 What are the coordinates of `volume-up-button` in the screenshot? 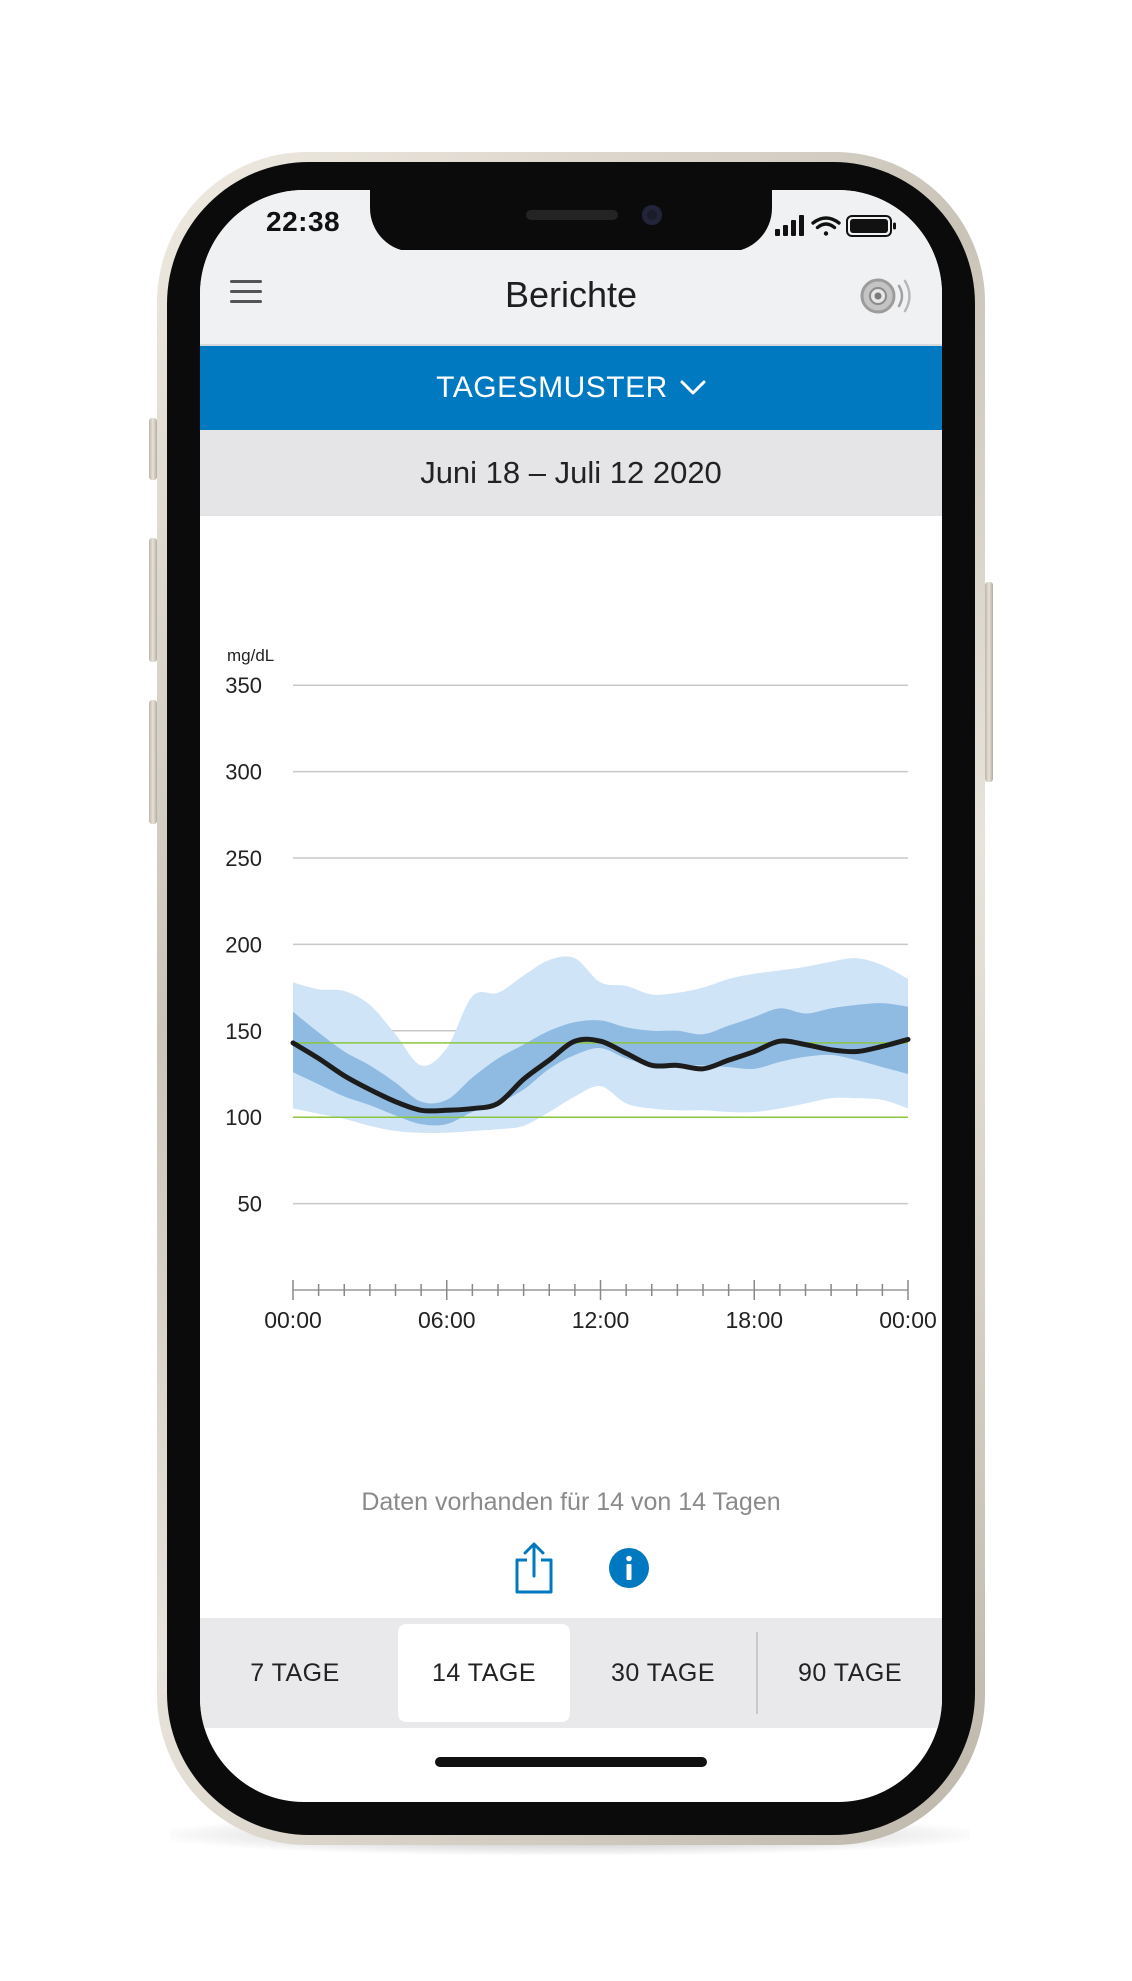 It's located at (153, 600).